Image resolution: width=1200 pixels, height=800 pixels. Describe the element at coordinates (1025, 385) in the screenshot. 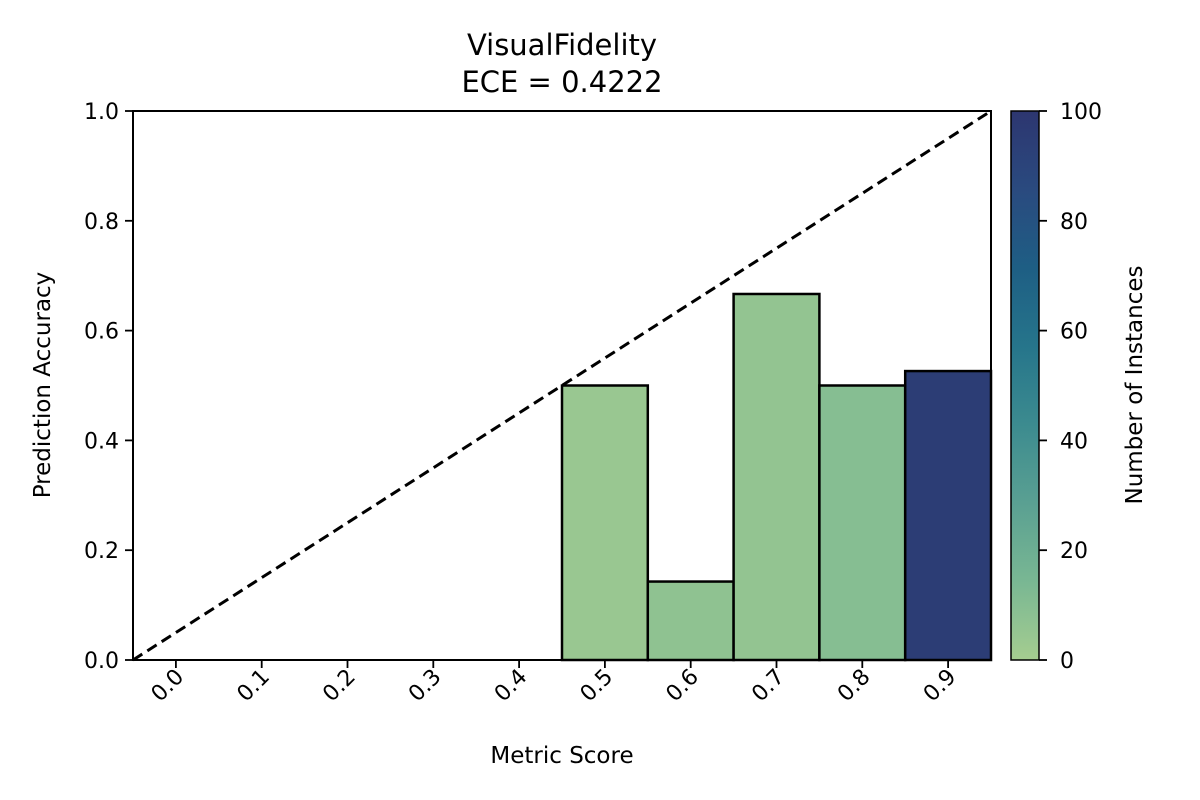

I see `colorbar` at that location.